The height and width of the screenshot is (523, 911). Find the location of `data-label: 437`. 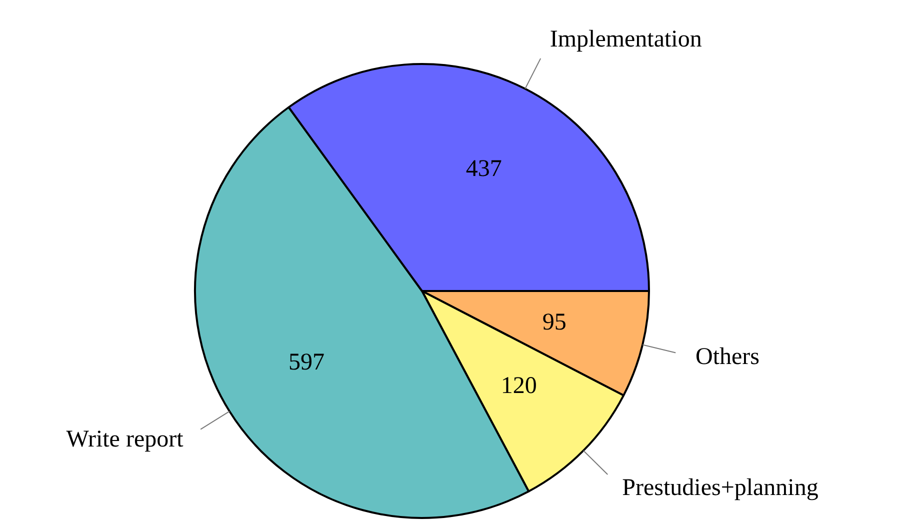

data-label: 437 is located at coordinates (484, 169).